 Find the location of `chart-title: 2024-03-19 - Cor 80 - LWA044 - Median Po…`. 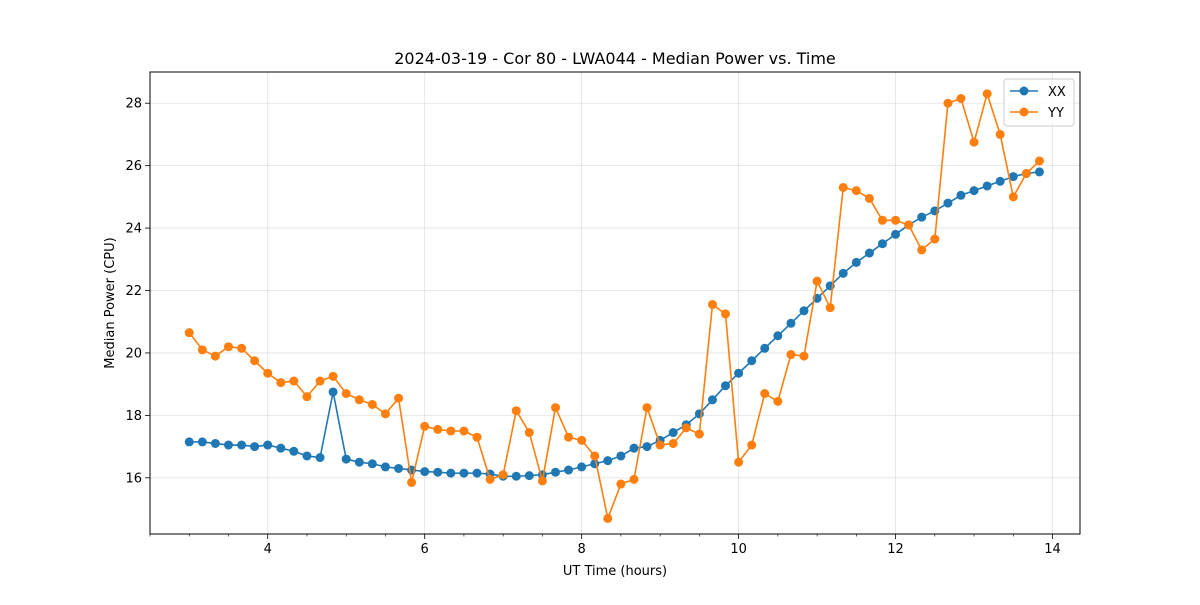

chart-title: 2024-03-19 - Cor 80 - LWA044 - Median Po… is located at coordinates (615, 58).